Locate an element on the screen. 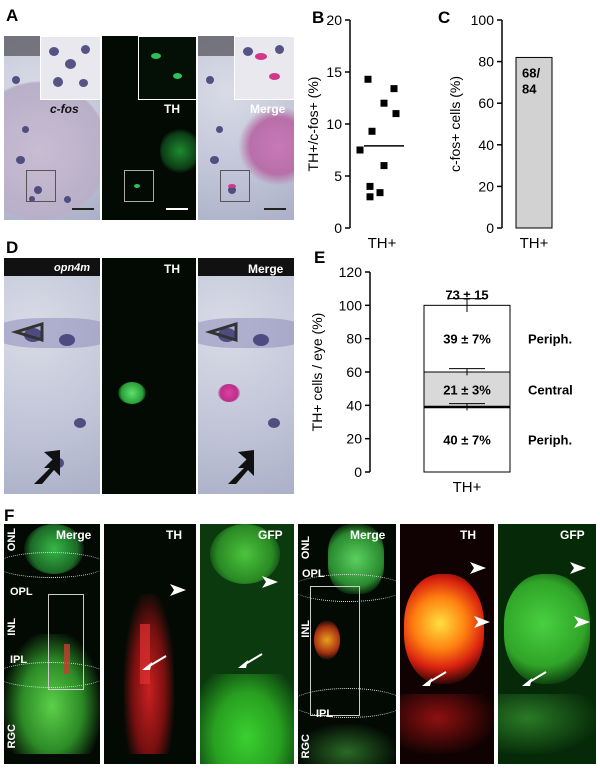  y-tick-label: 120 is located at coordinates (351, 272).